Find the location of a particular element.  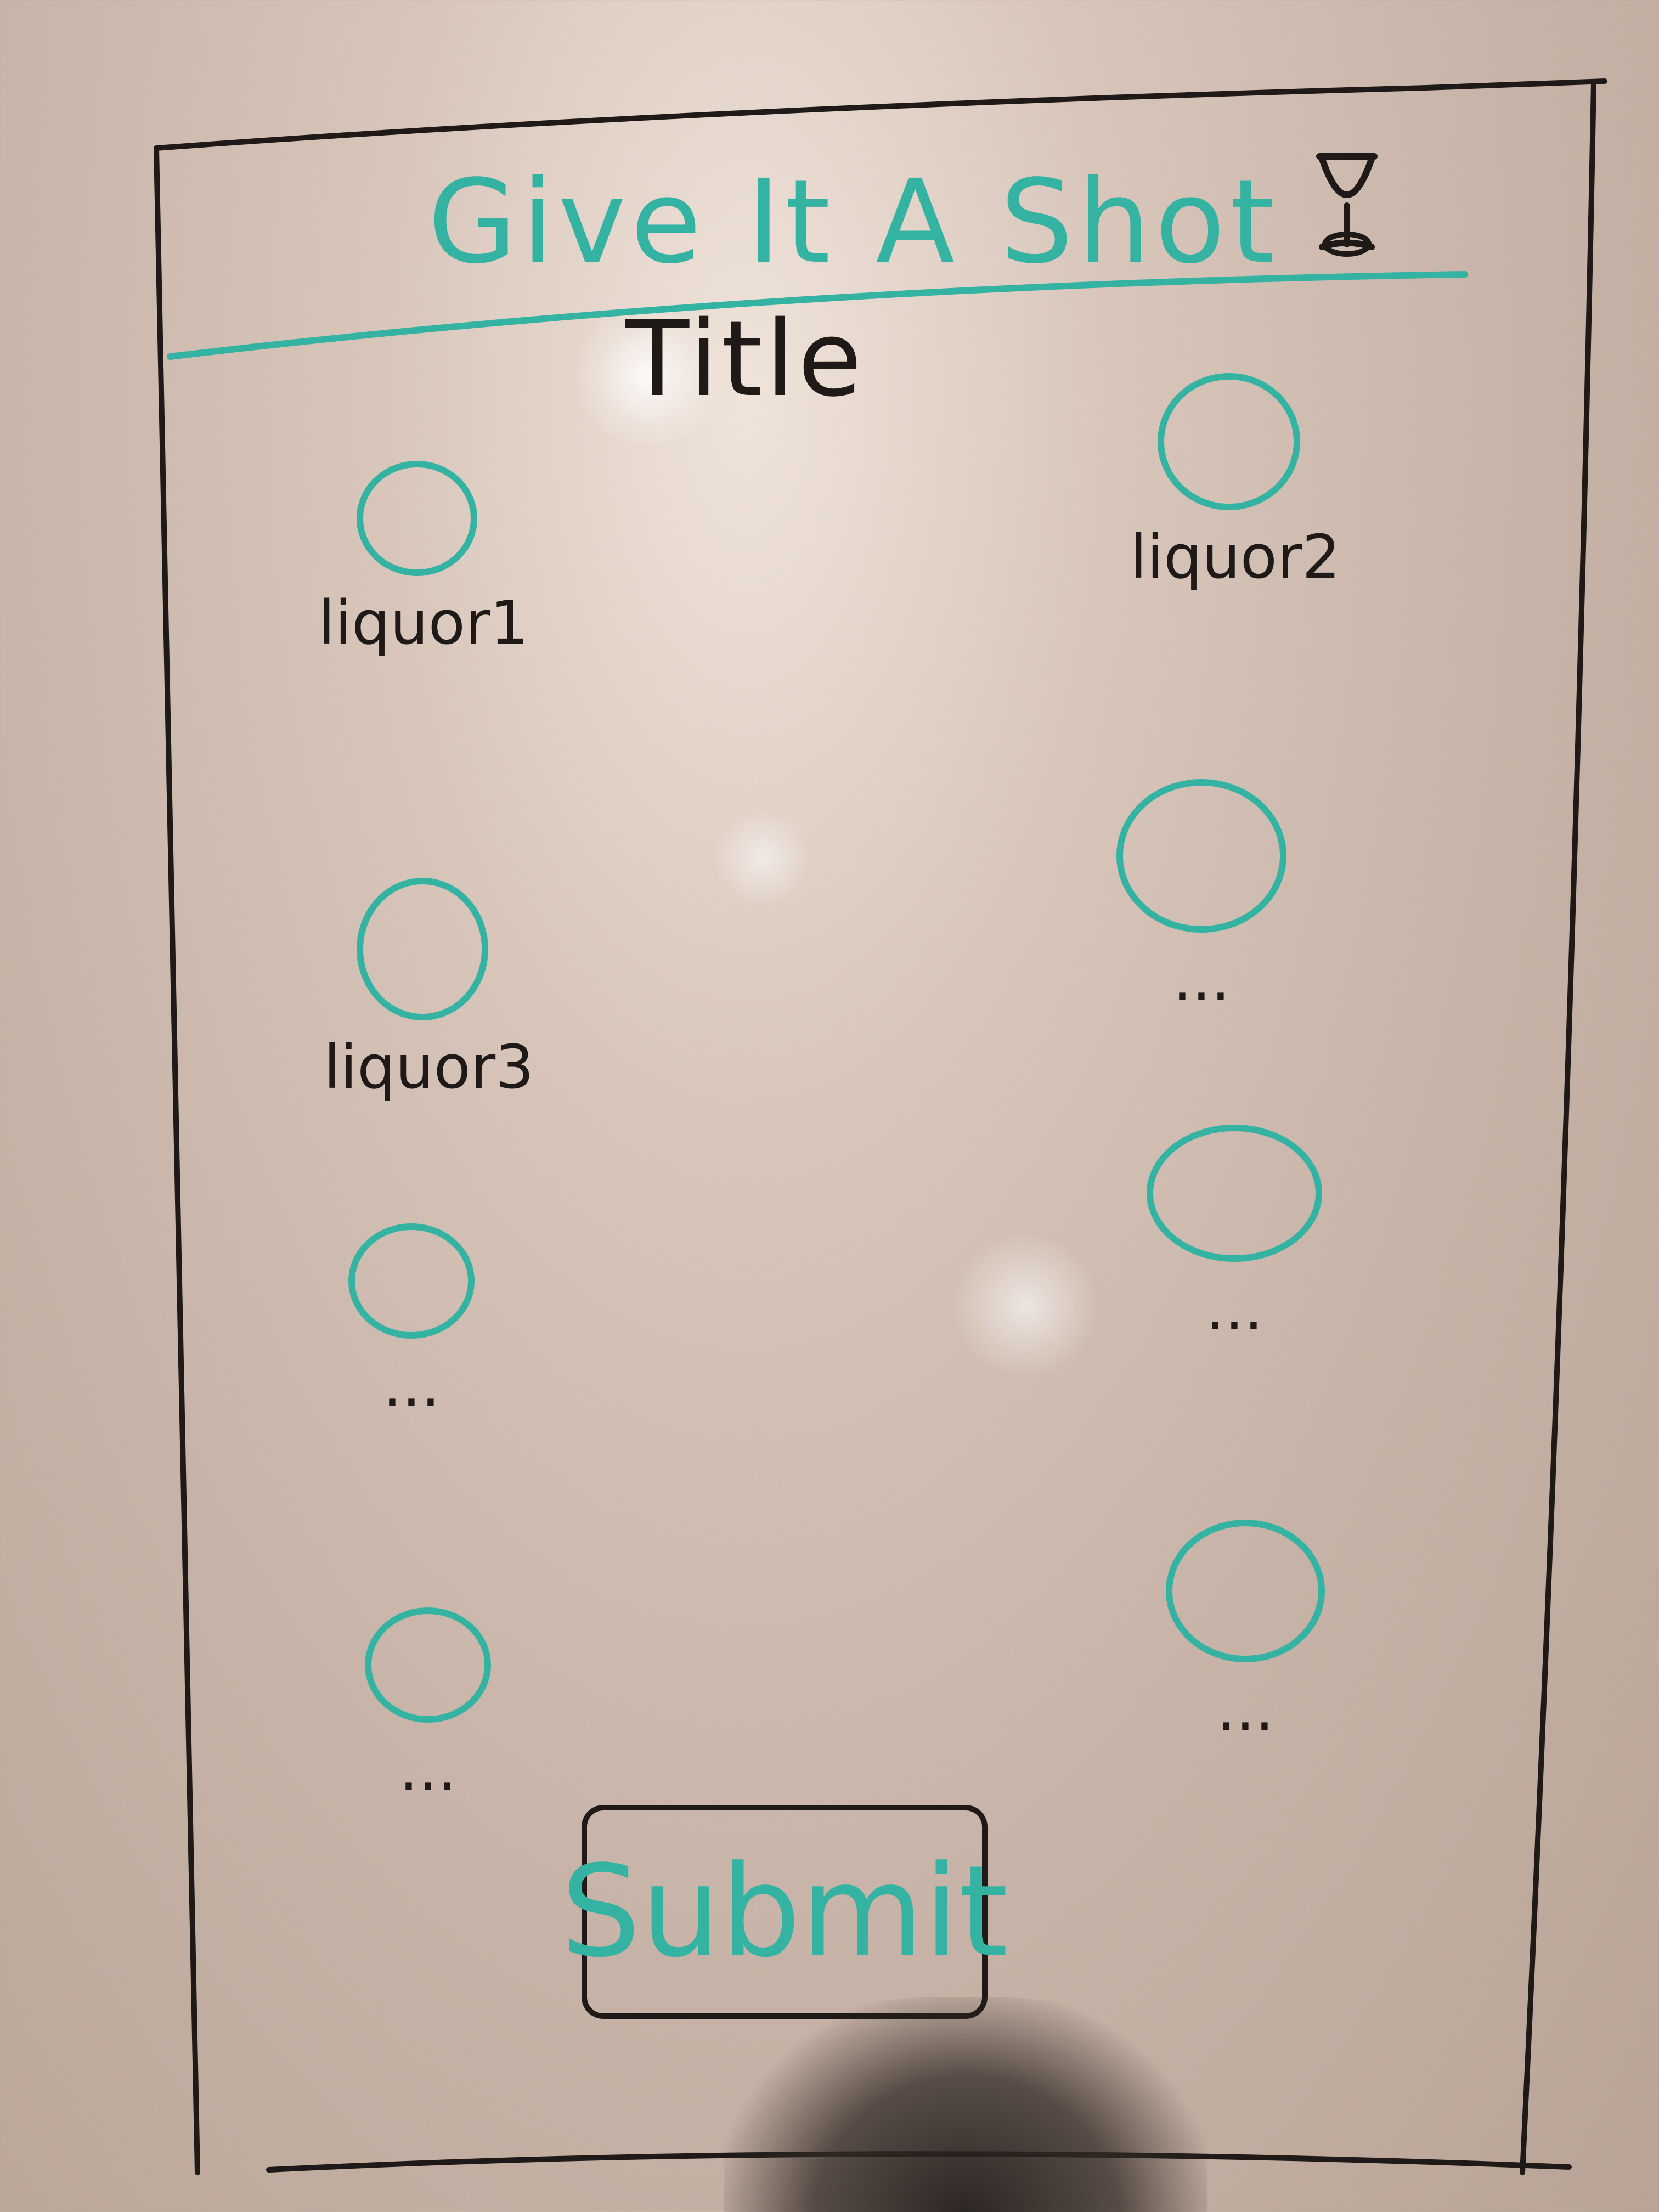

header-divider is located at coordinates (818, 315).